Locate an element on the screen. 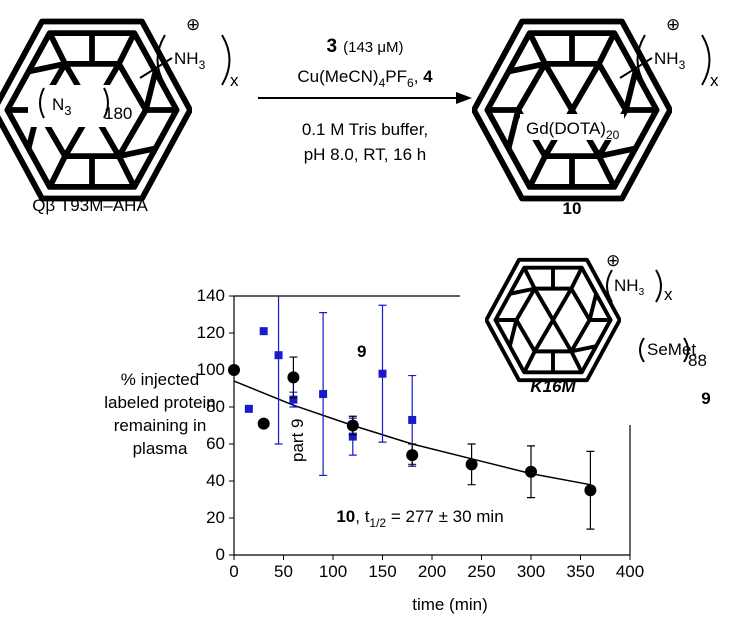 The height and width of the screenshot is (624, 750). group: N is located at coordinates (58, 104).